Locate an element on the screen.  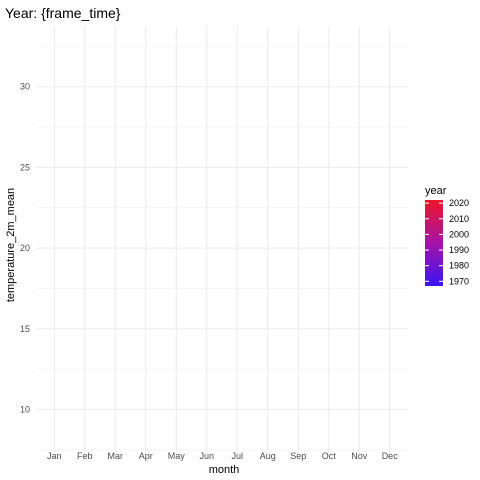
legend: year 1970 1980 1990 2000 2010 2020 is located at coordinates (447, 235).